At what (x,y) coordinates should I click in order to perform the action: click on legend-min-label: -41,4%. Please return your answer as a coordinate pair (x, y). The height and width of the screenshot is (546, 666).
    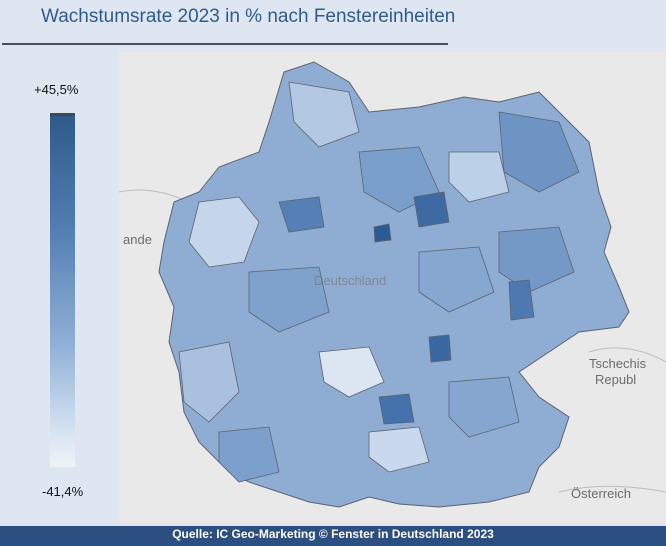
    Looking at the image, I should click on (63, 491).